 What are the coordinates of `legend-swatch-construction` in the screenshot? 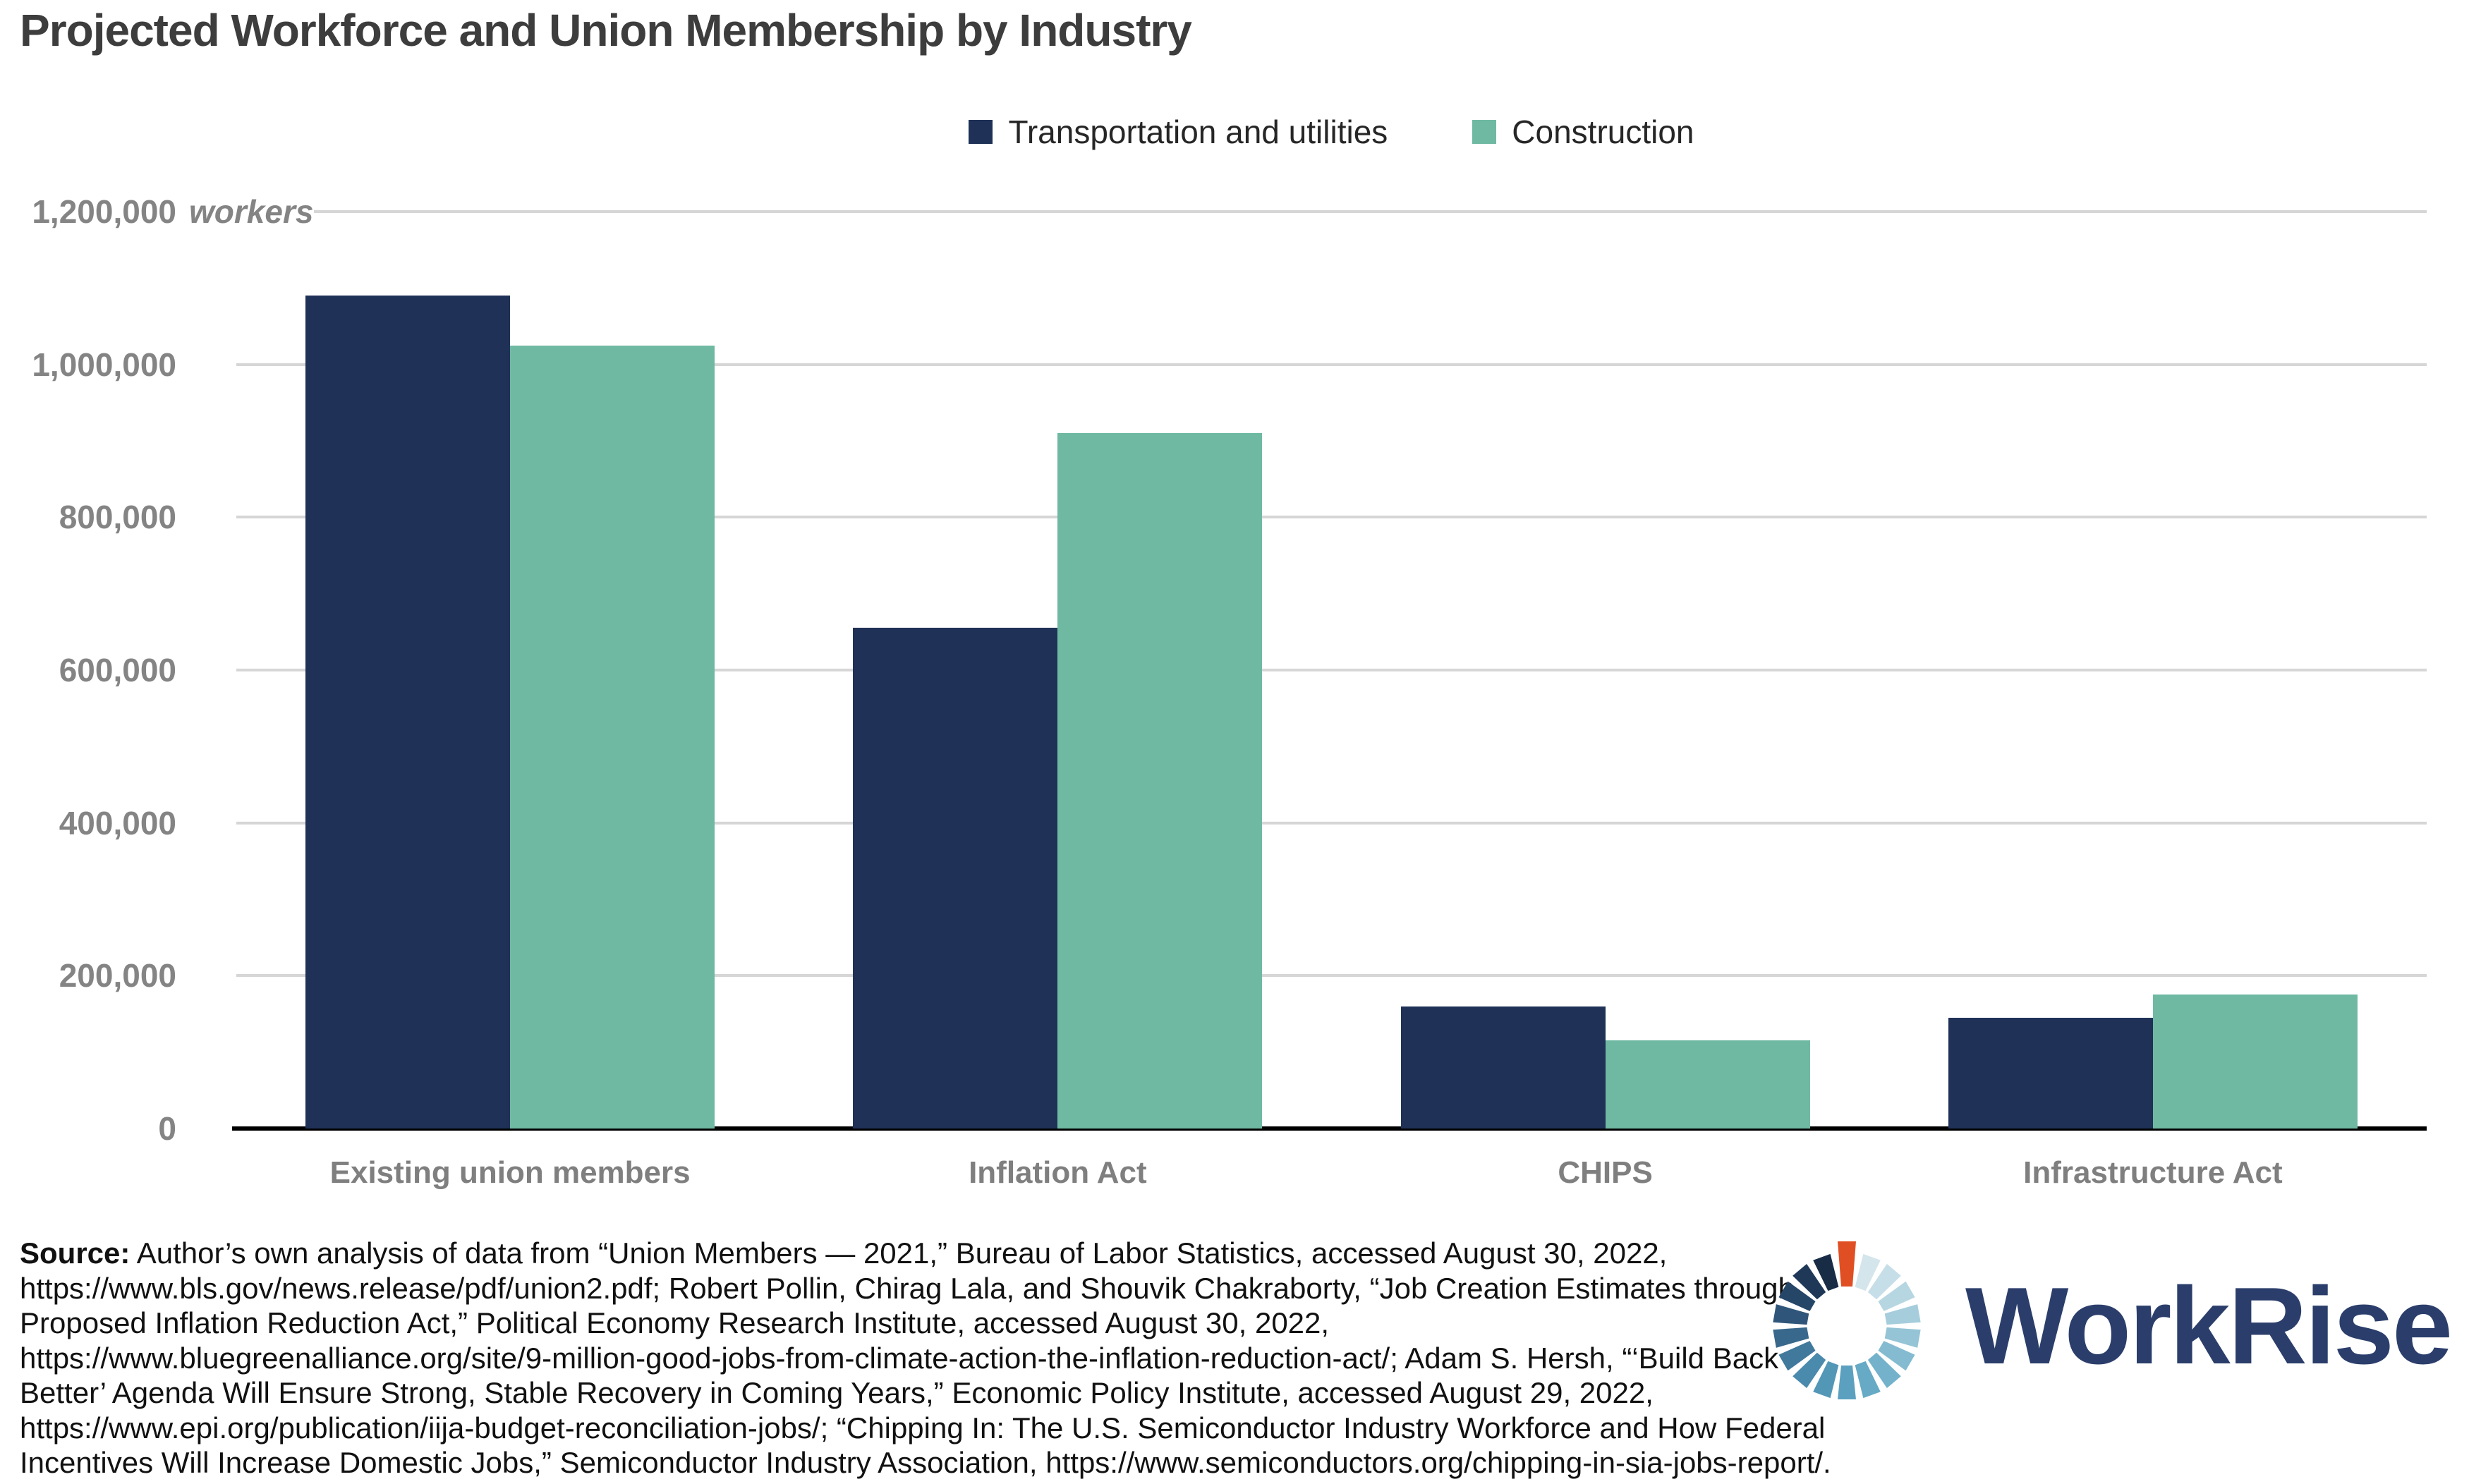 It's located at (1485, 132).